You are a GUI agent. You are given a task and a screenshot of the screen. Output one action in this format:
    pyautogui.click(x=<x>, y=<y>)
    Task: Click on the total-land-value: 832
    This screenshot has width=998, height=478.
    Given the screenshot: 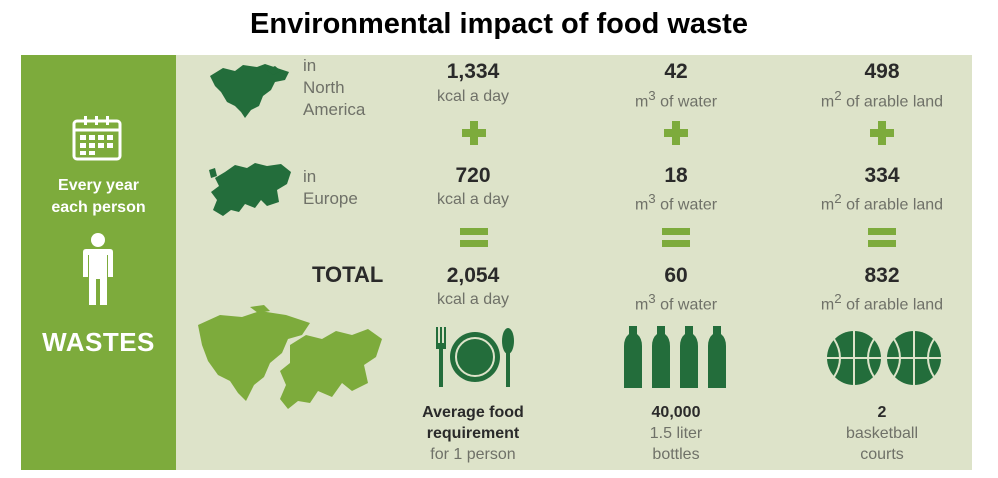 What is the action you would take?
    pyautogui.click(x=882, y=275)
    